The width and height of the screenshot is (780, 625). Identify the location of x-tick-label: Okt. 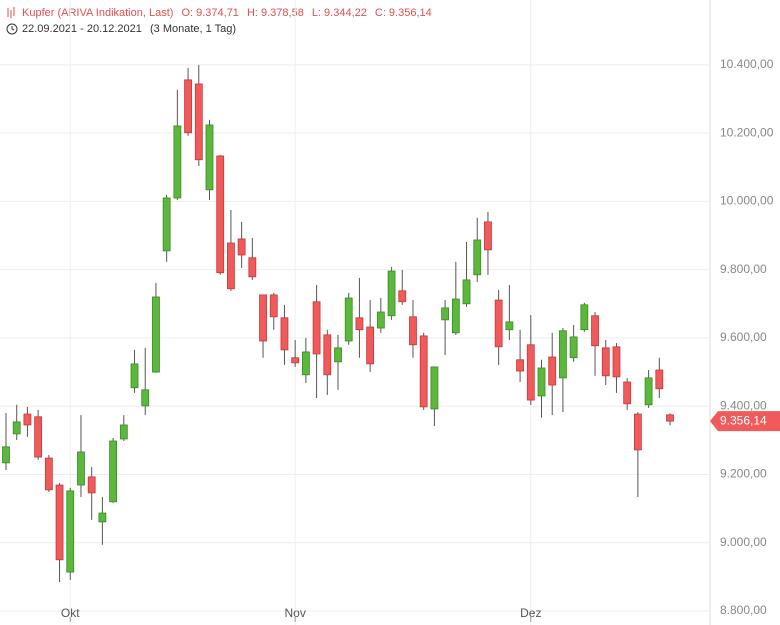
(70, 613).